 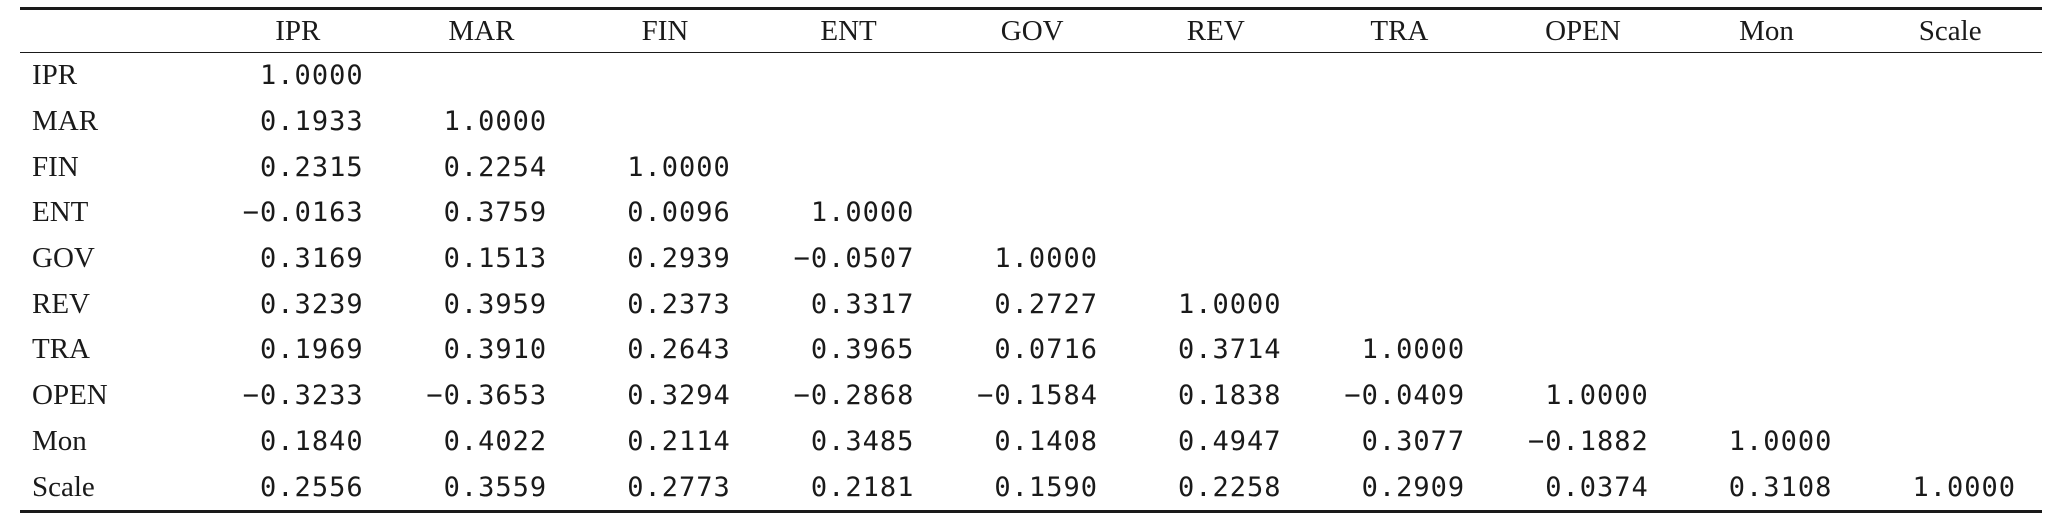 I want to click on table-row: GOV 0.3169 0.1513 0.2939 −0.0507 1.0000, so click(x=1031, y=259).